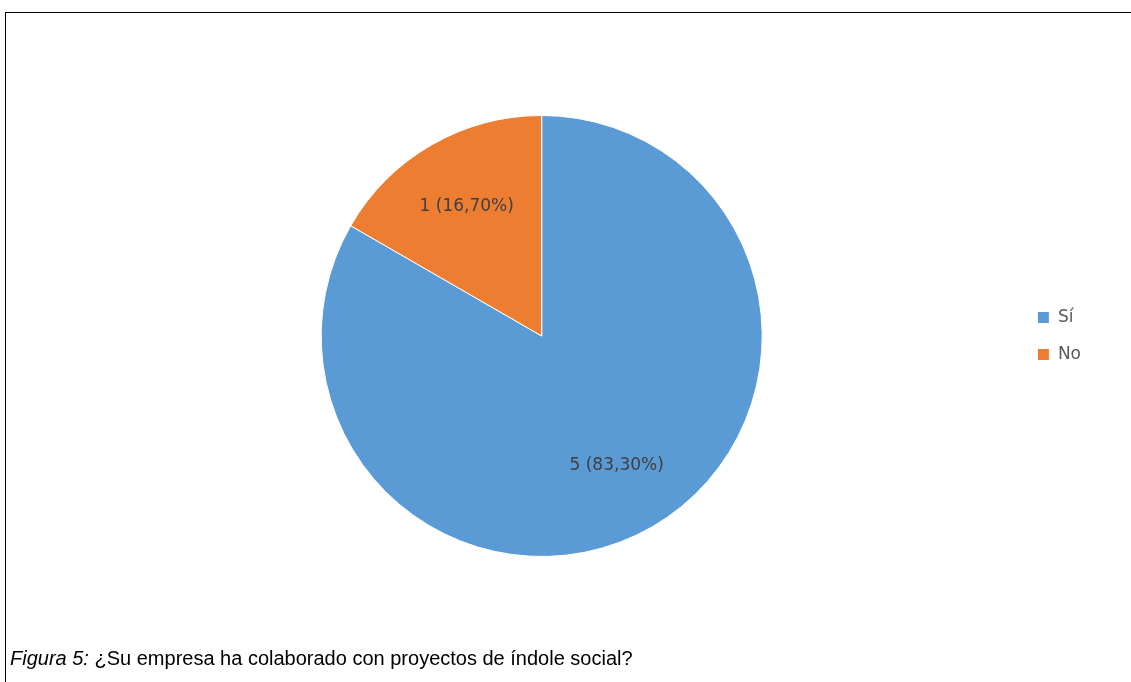 This screenshot has height=682, width=1131. I want to click on legend-label: No, so click(1069, 352).